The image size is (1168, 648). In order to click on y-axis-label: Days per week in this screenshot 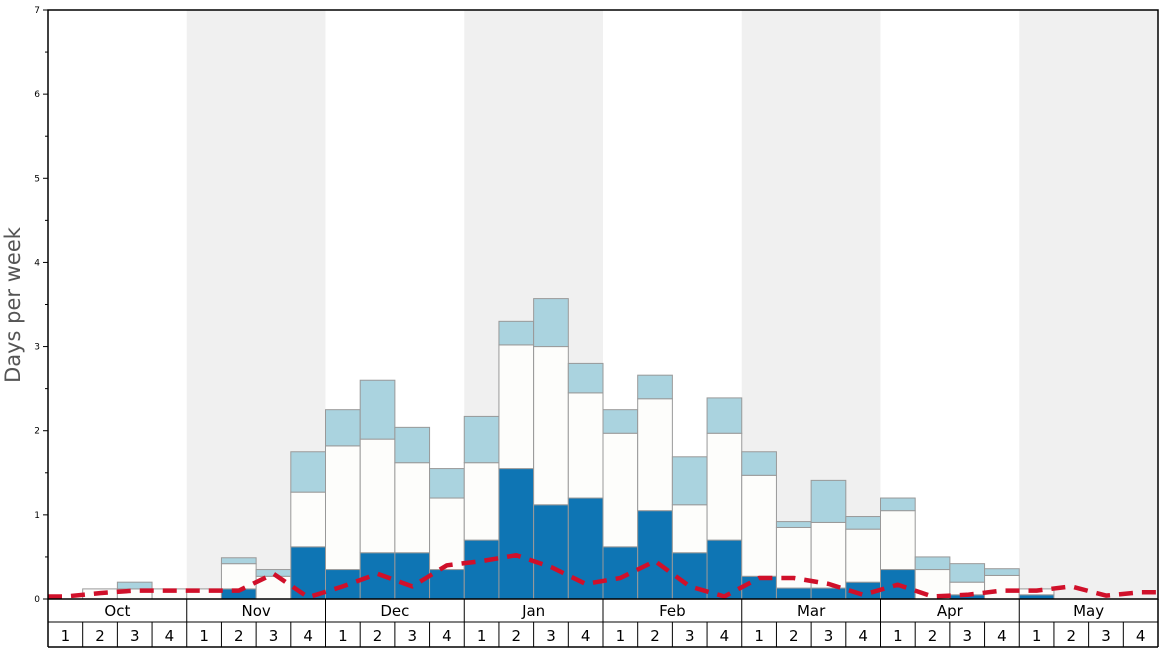, I will do `click(13, 304)`.